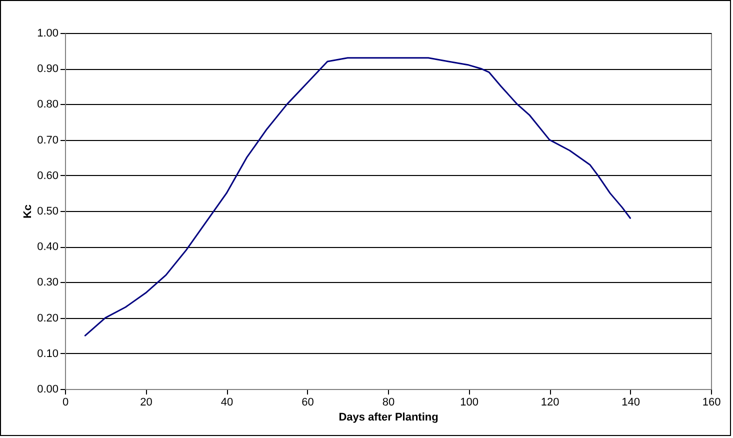 The width and height of the screenshot is (733, 438). Describe the element at coordinates (388, 402) in the screenshot. I see `x-tick-label: 80` at that location.